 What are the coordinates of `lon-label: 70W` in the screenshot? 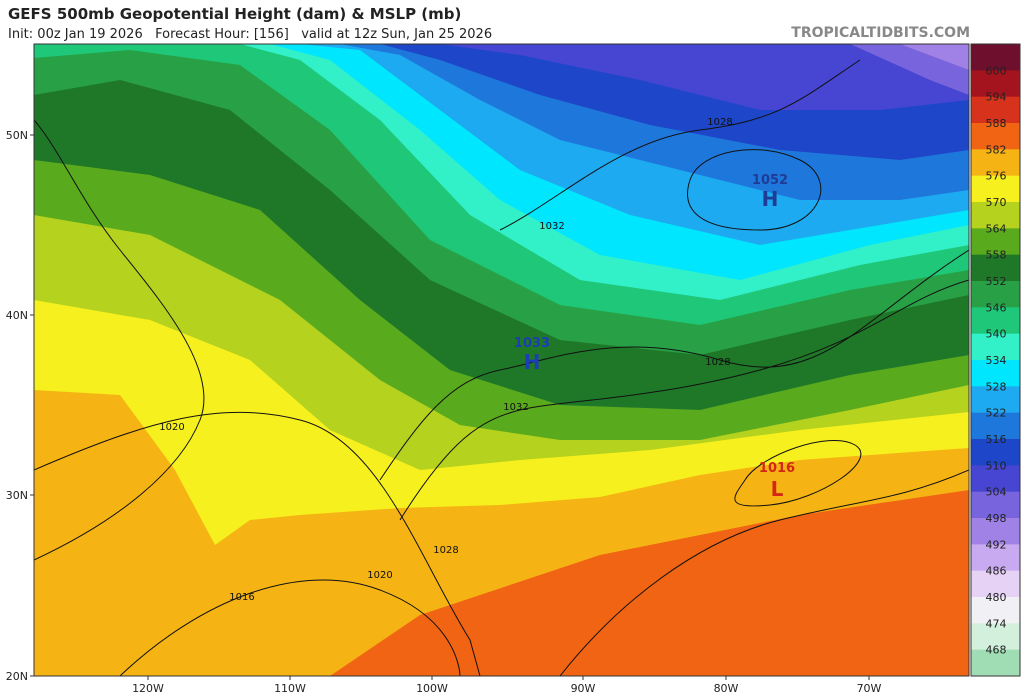 It's located at (869, 688).